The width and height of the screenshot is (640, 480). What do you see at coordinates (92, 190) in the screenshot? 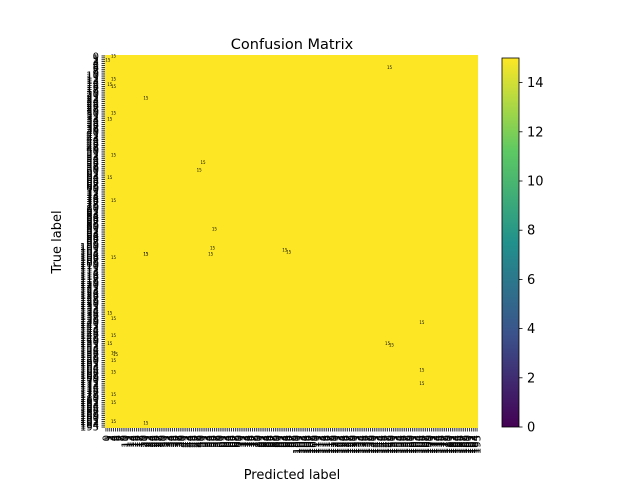
I see `svg-text: 70` at bounding box center [92, 190].